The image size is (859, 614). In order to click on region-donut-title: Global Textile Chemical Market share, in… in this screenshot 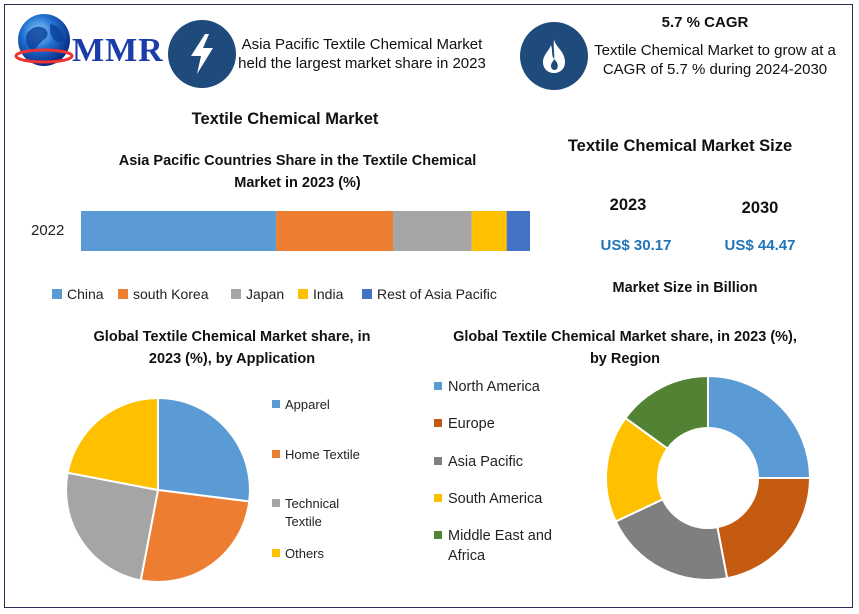, I will do `click(625, 348)`.